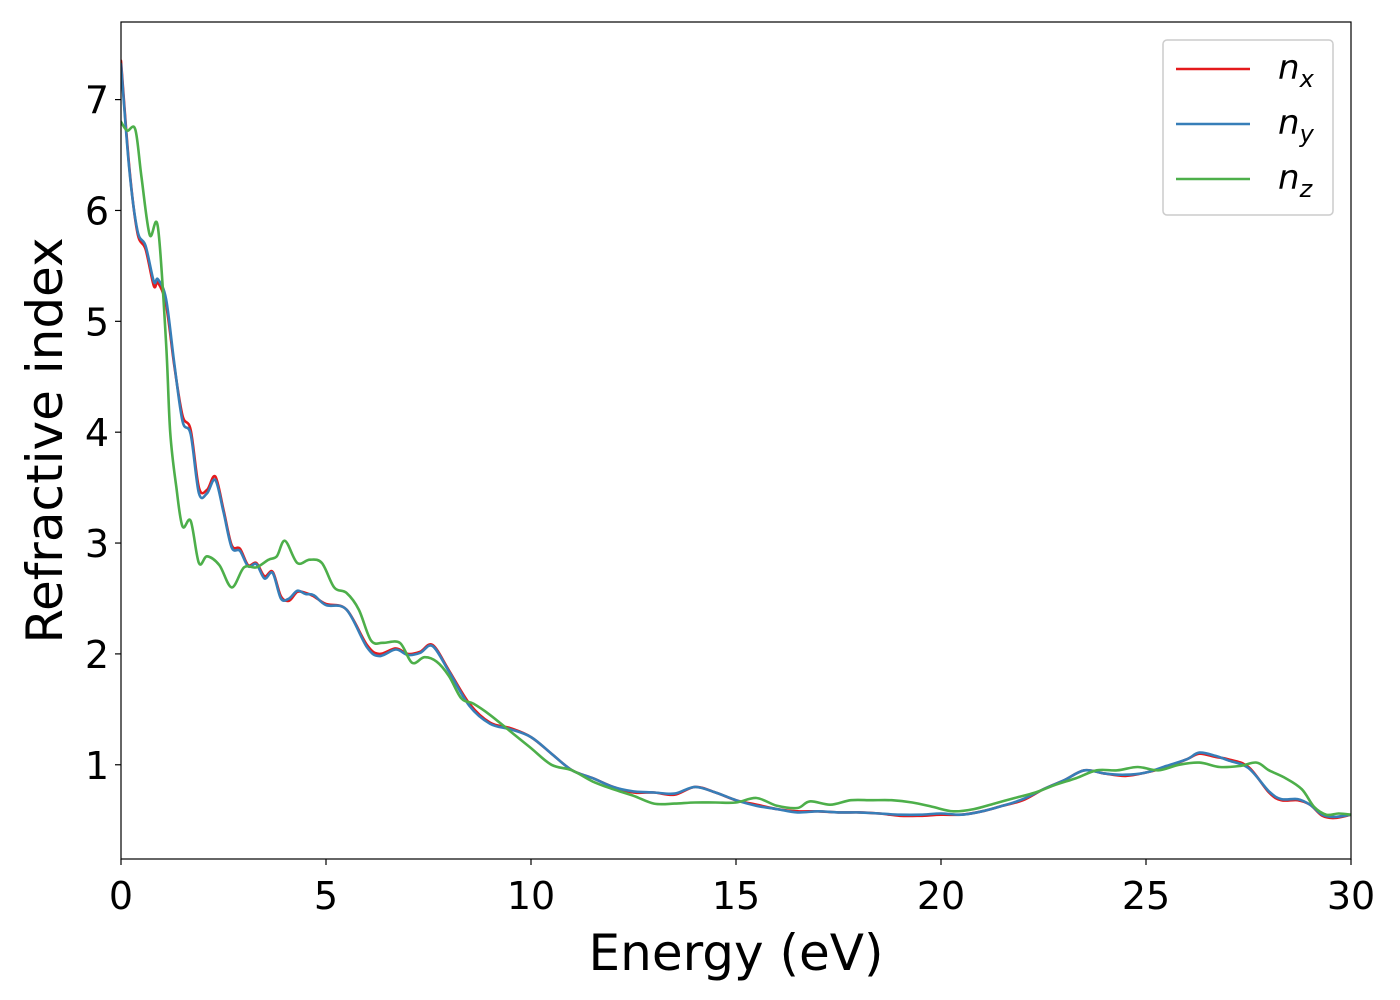 This screenshot has width=1400, height=1000. What do you see at coordinates (1296, 180) in the screenshot?
I see `legend-label-z: nz` at bounding box center [1296, 180].